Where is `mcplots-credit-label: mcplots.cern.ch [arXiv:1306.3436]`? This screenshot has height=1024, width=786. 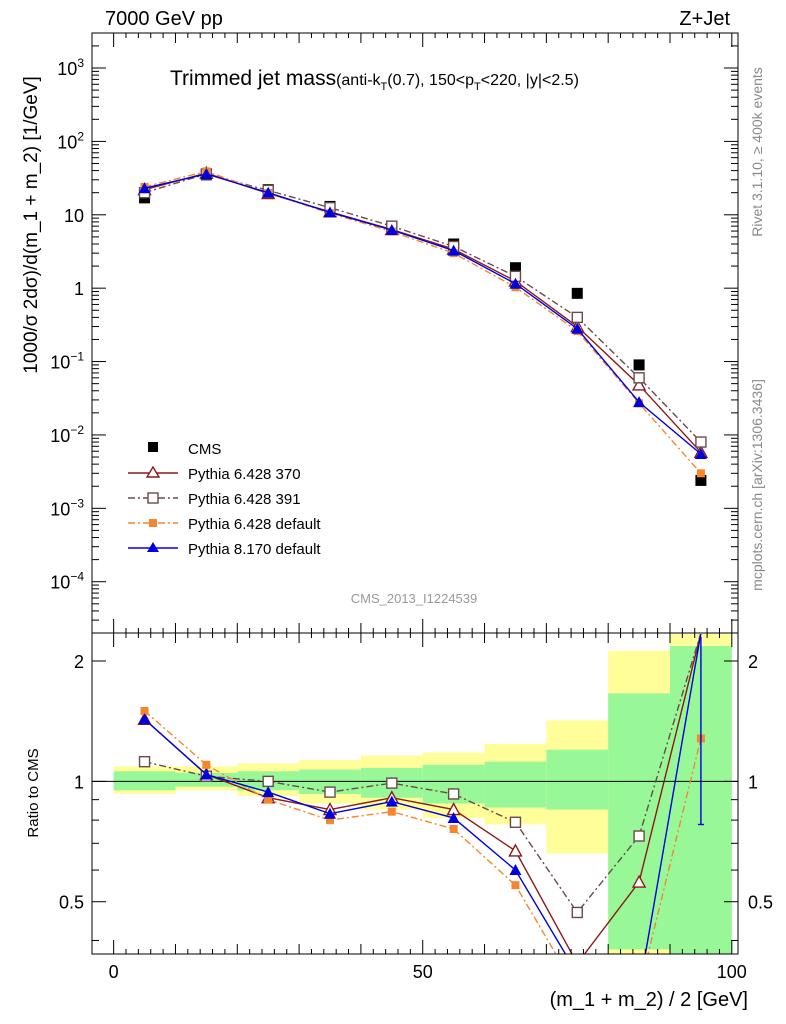
mcplots-credit-label: mcplots.cern.ch [arXiv:1306.3436] is located at coordinates (757, 485).